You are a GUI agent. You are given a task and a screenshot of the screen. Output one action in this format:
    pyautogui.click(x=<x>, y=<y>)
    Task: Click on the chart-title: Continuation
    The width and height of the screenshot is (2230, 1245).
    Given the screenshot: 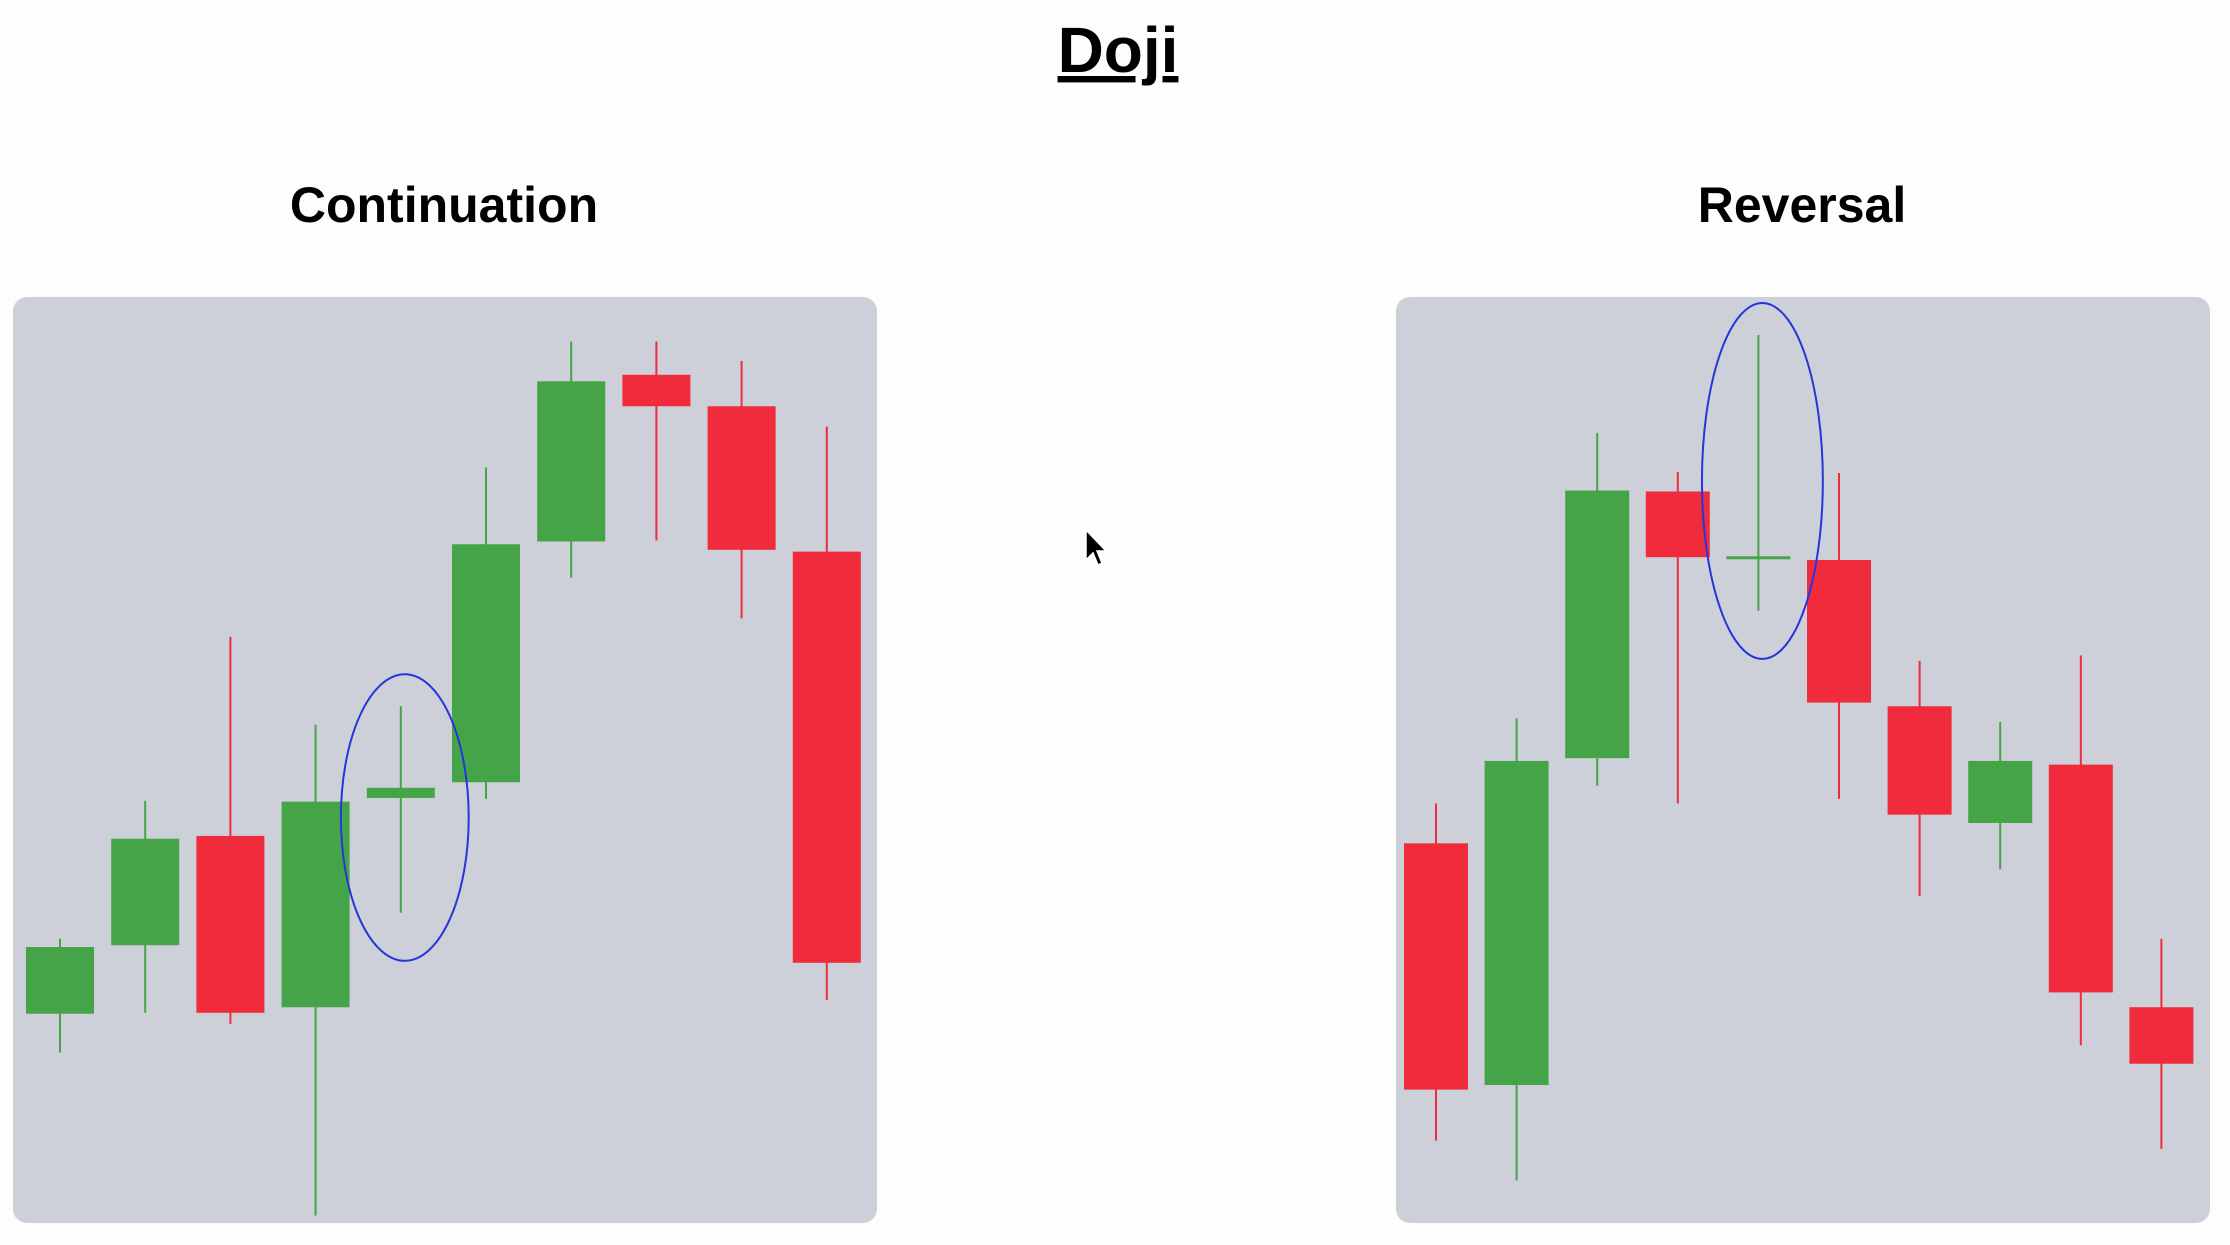 What is the action you would take?
    pyautogui.click(x=444, y=205)
    